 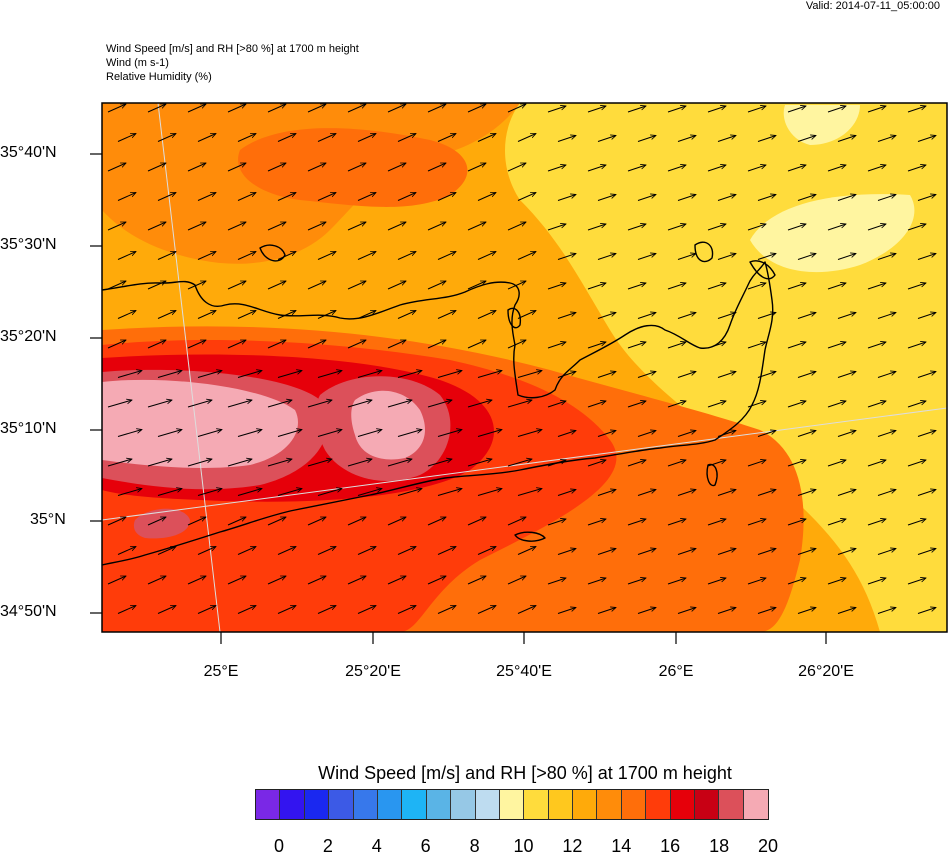 I want to click on title-relative-humidity: Relative Humidity (%), so click(x=159, y=77).